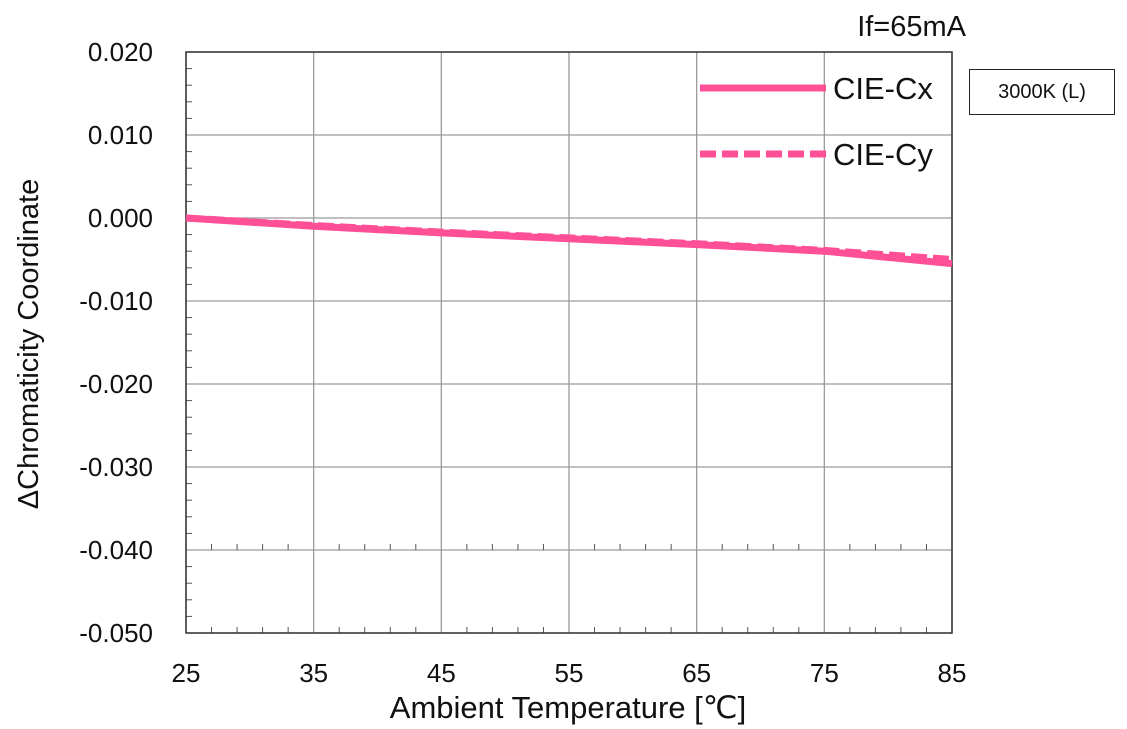 Image resolution: width=1127 pixels, height=729 pixels. I want to click on x-tick-labels: 25 35 45 55 65 75 85, so click(569, 673).